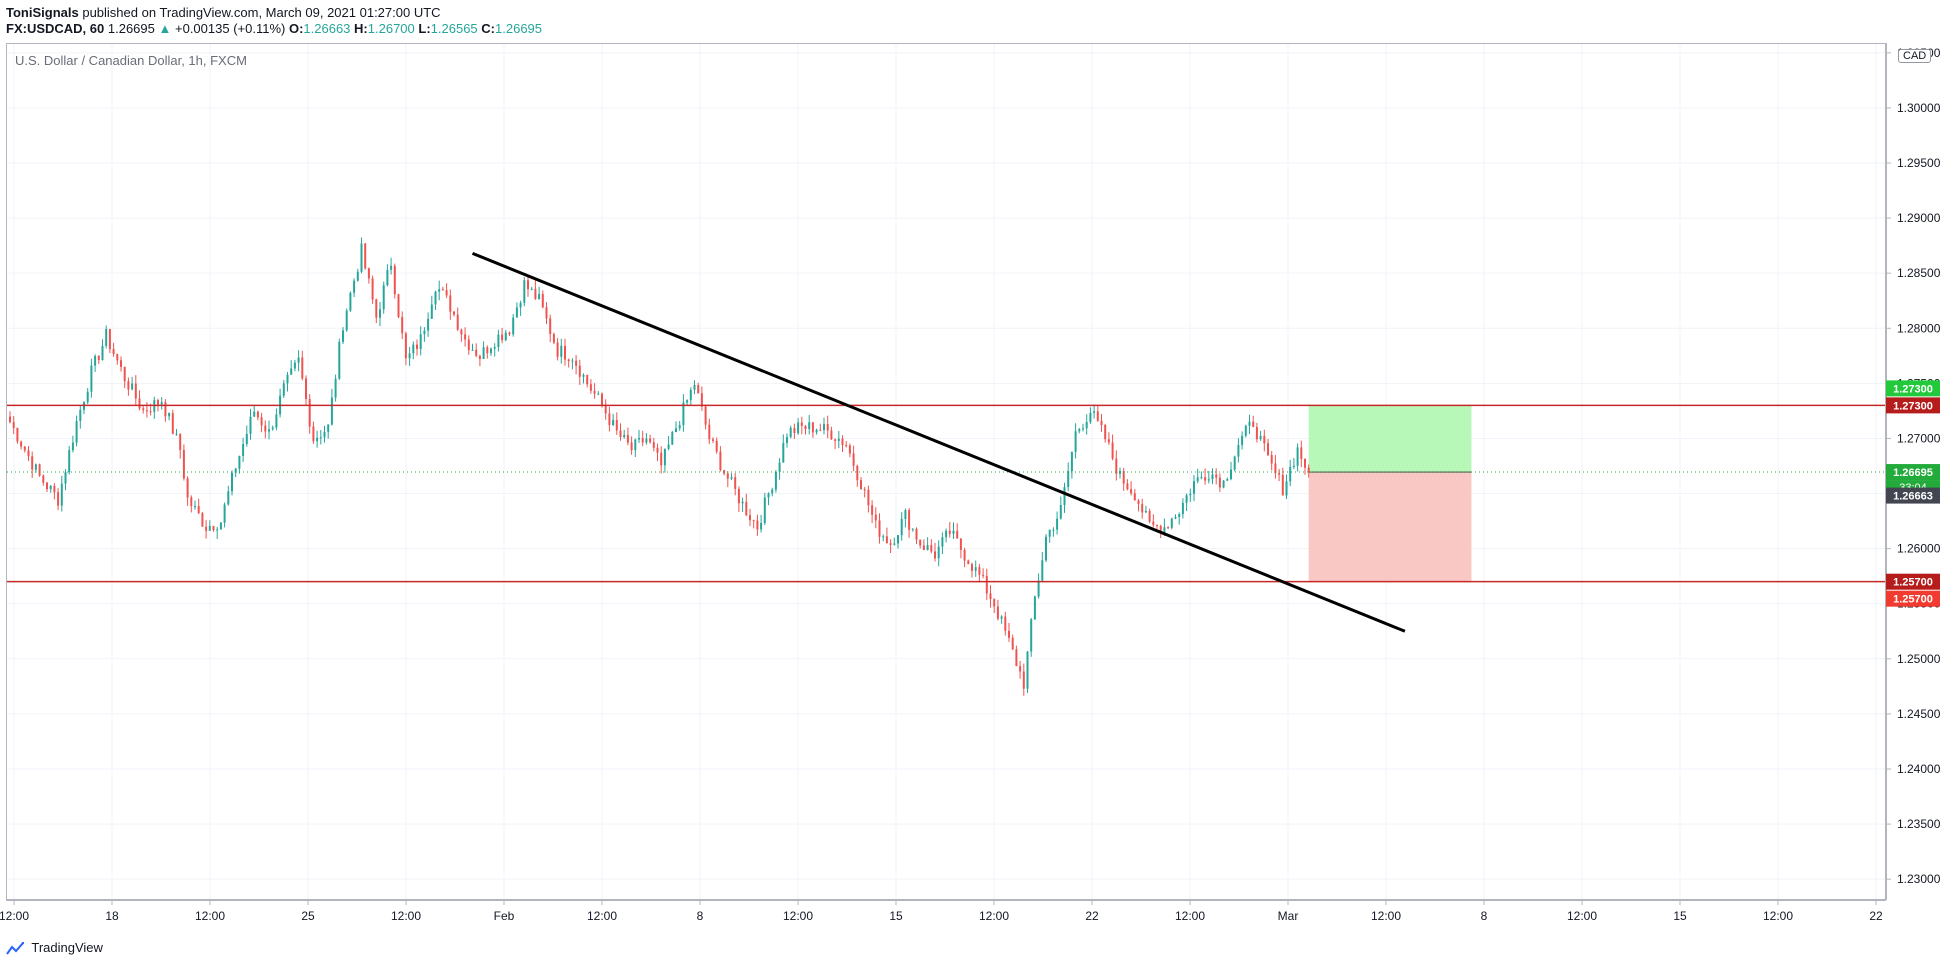 The width and height of the screenshot is (1956, 967). Describe the element at coordinates (946, 915) in the screenshot. I see `time-axis` at that location.